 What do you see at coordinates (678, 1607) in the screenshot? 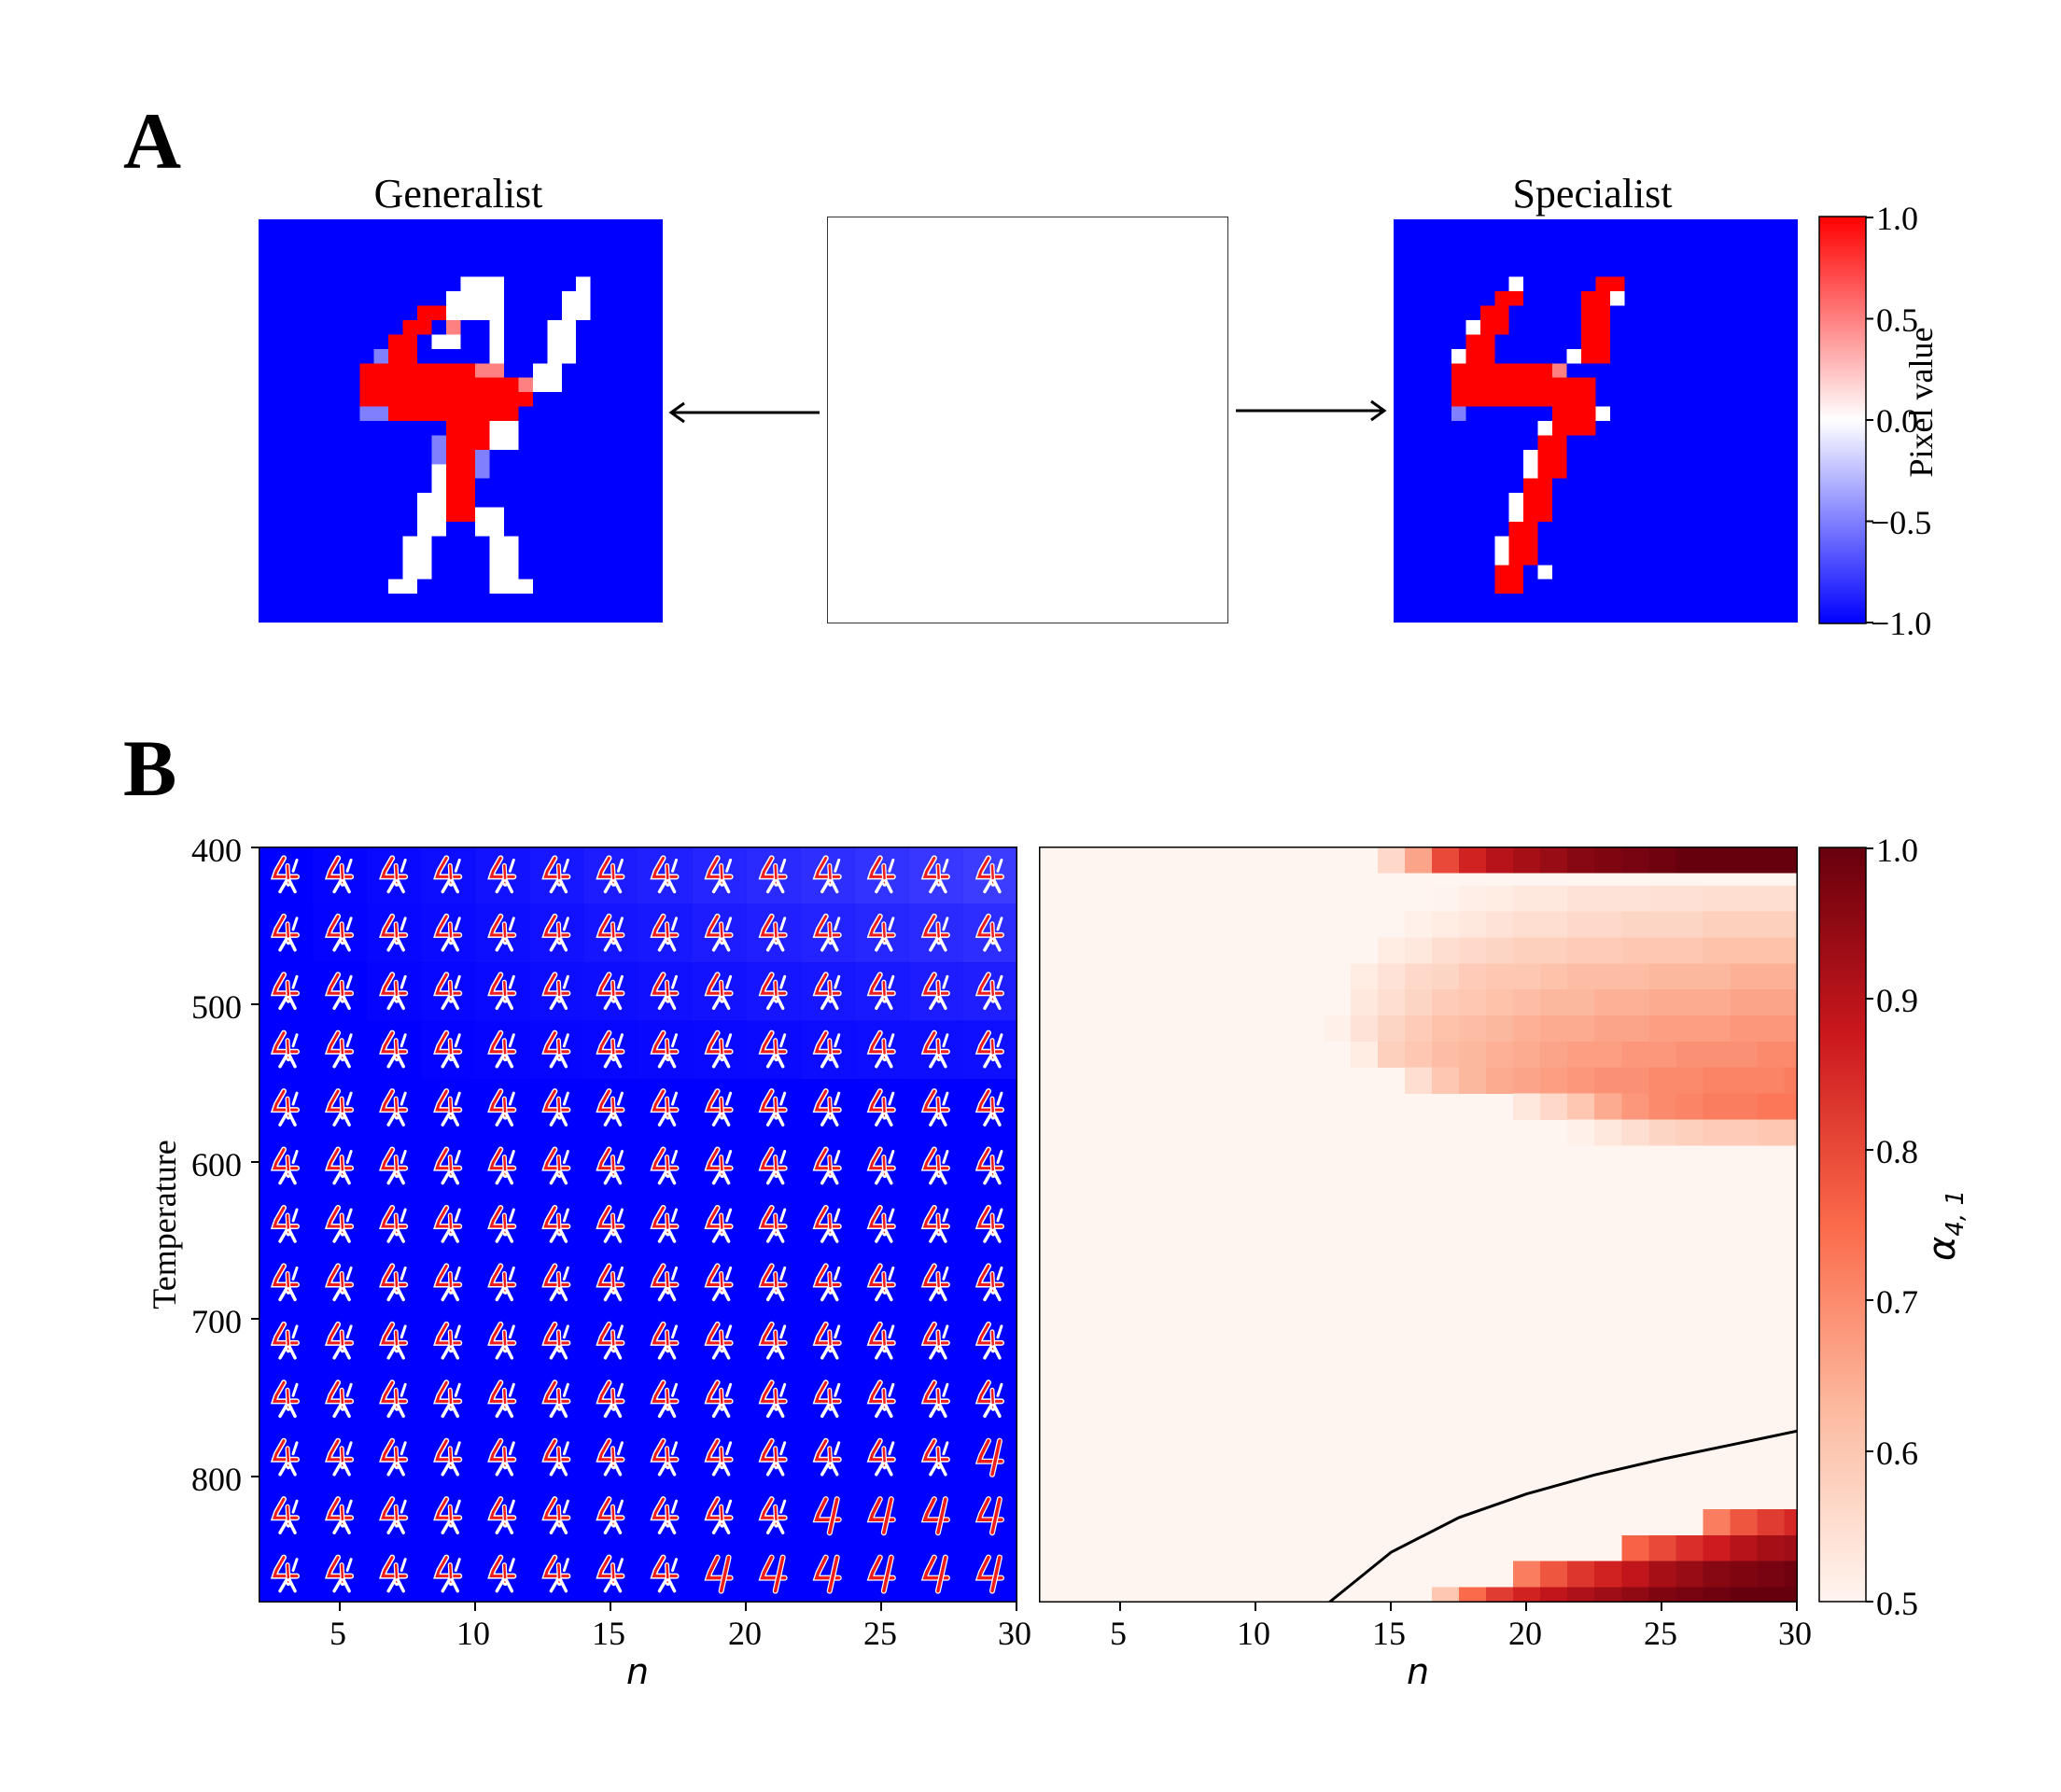
I see `left-x-tickmarks` at bounding box center [678, 1607].